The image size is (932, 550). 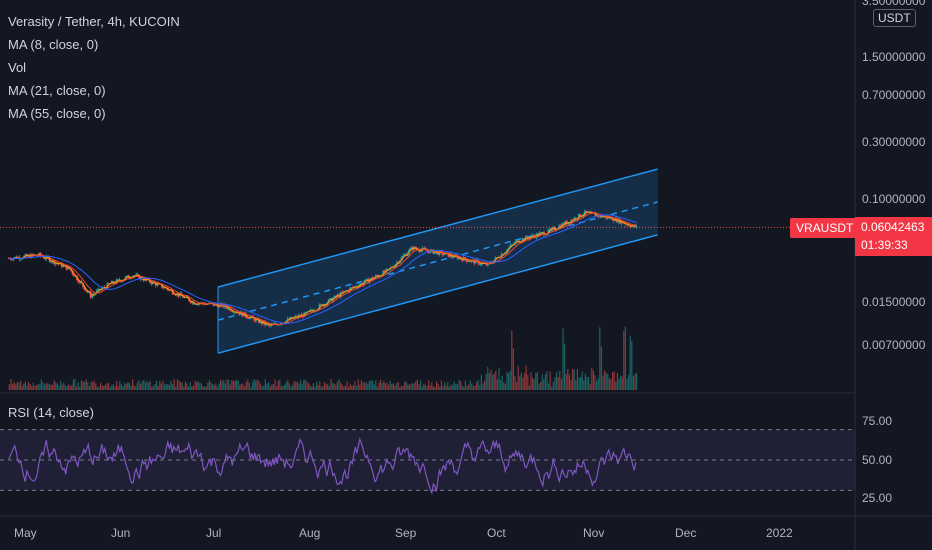 I want to click on indicator-ma55: MA (55, close, 0), so click(x=57, y=113).